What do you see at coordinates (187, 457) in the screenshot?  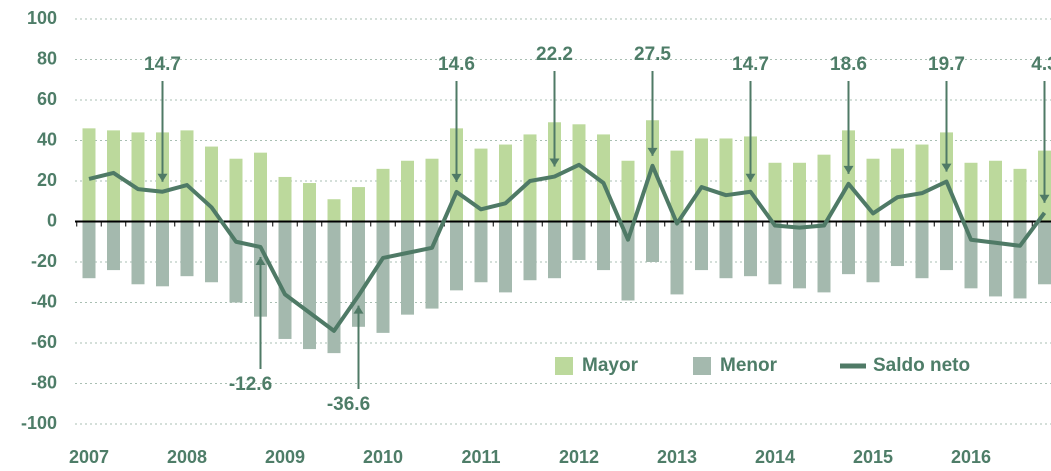 I see `x-tick-label: 2008` at bounding box center [187, 457].